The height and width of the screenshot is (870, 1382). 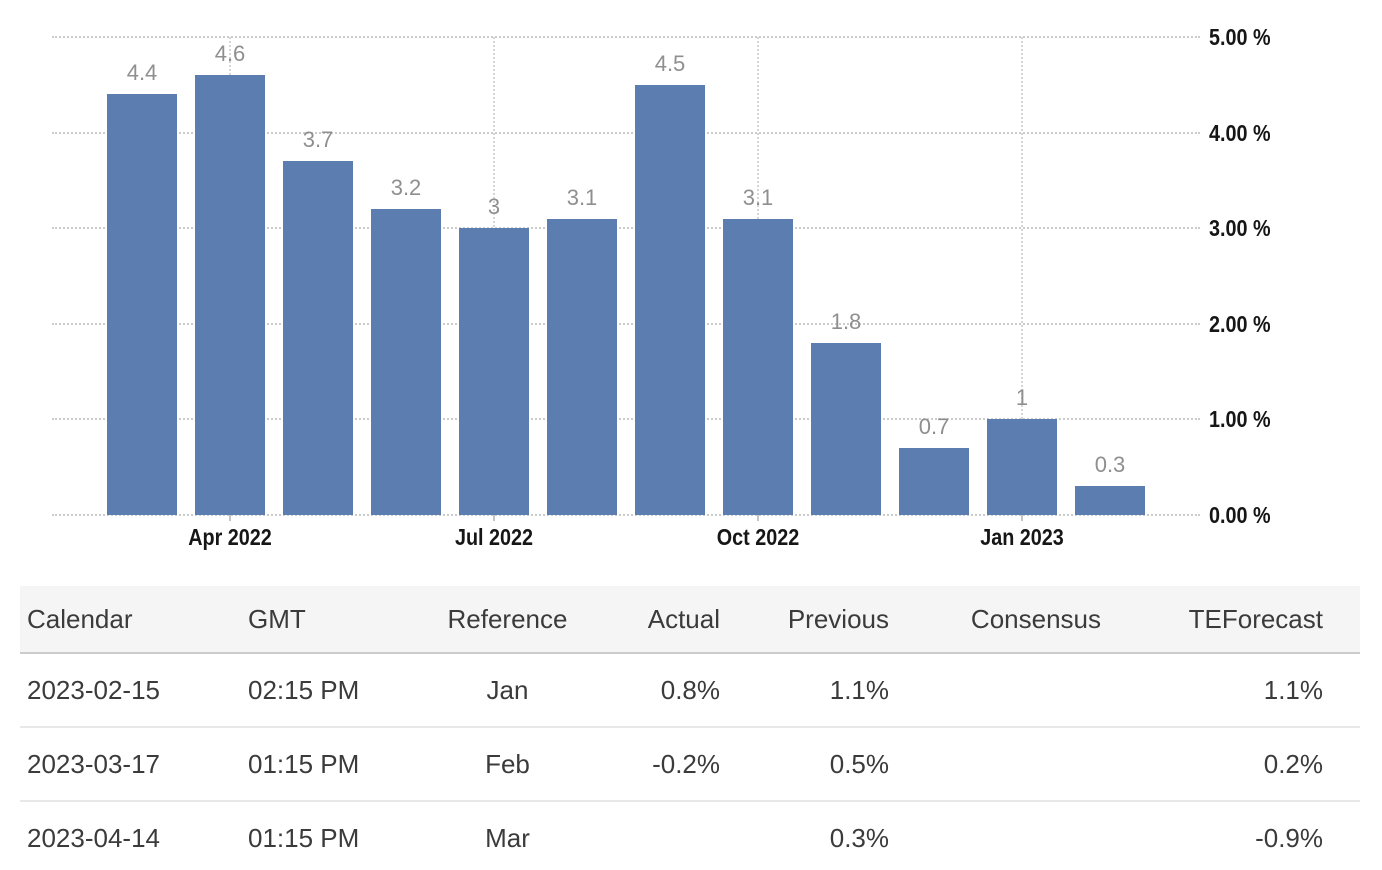 What do you see at coordinates (649, 764) in the screenshot?
I see `cell-actual: -0.2%` at bounding box center [649, 764].